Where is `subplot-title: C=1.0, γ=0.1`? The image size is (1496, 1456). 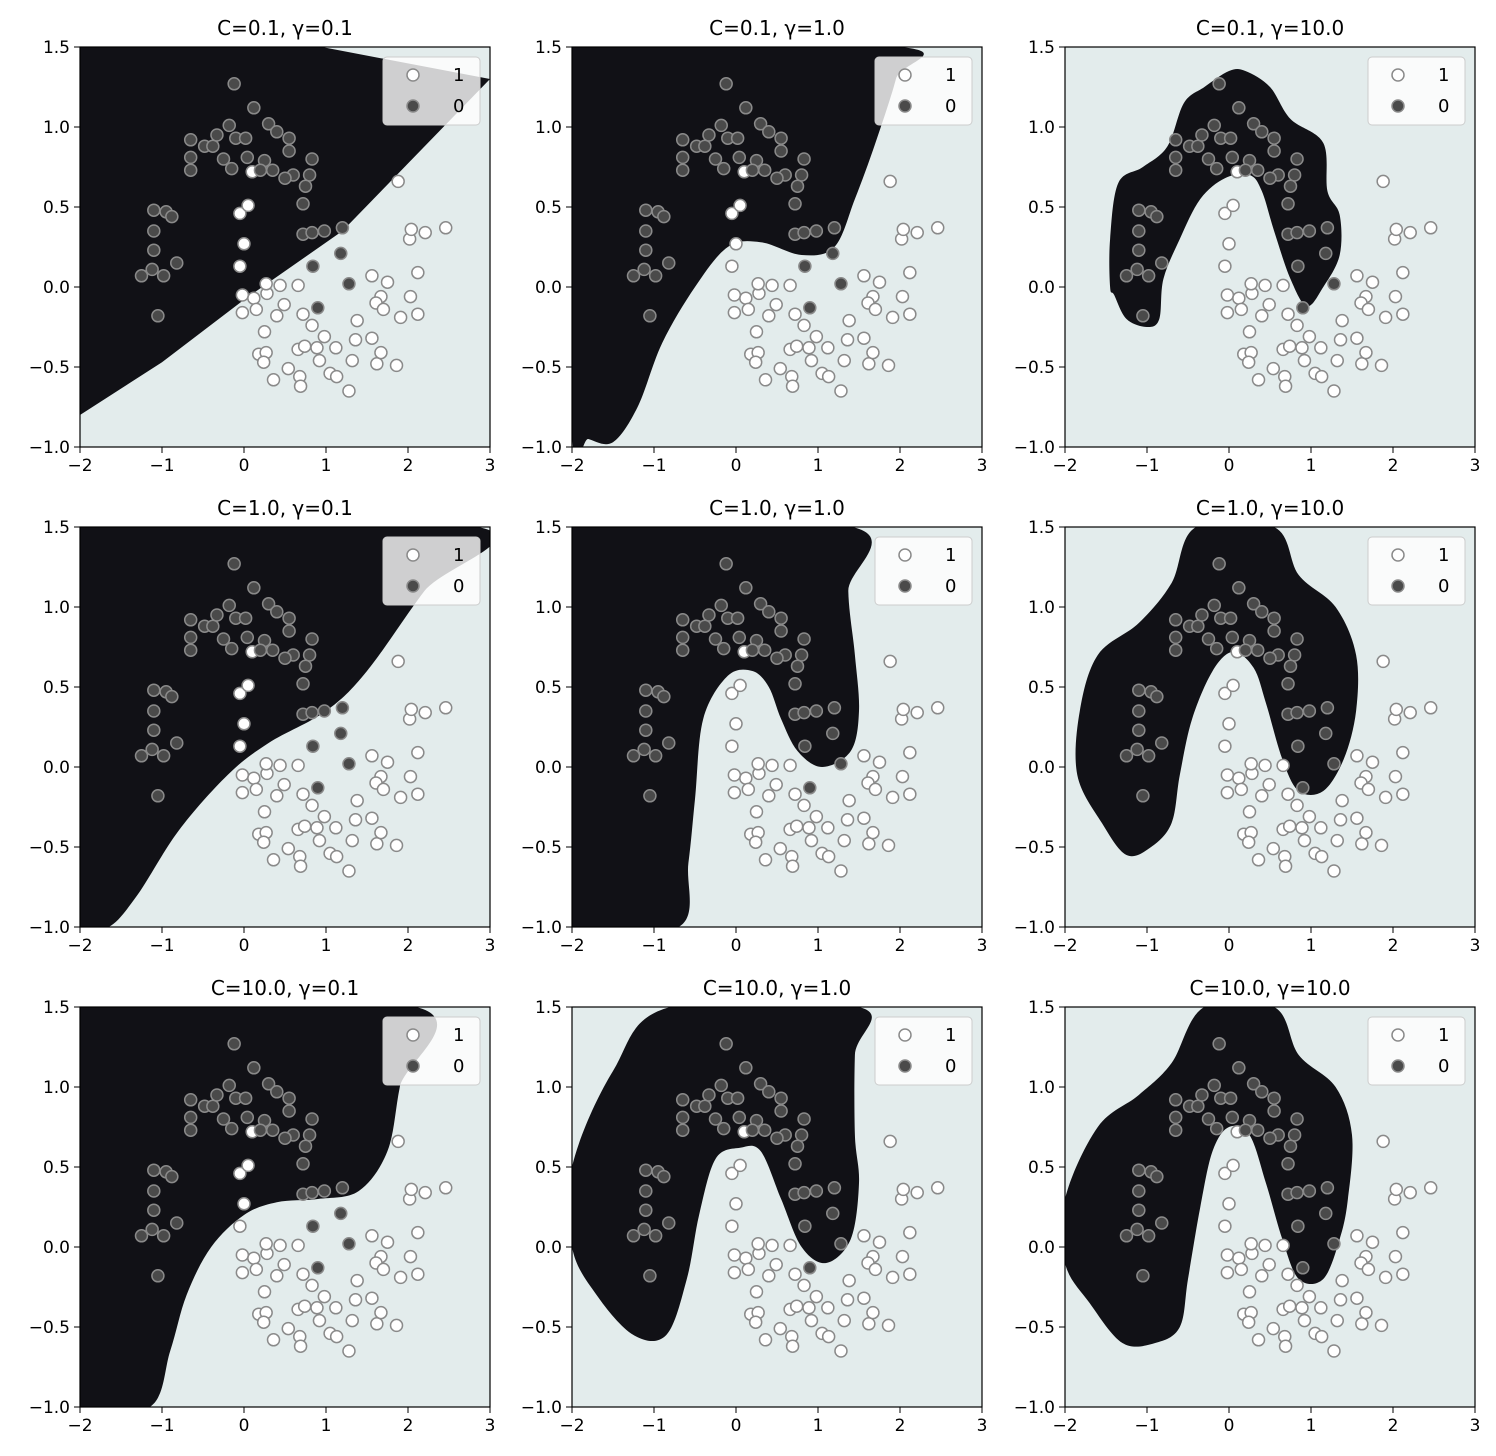 subplot-title: C=1.0, γ=0.1 is located at coordinates (285, 508).